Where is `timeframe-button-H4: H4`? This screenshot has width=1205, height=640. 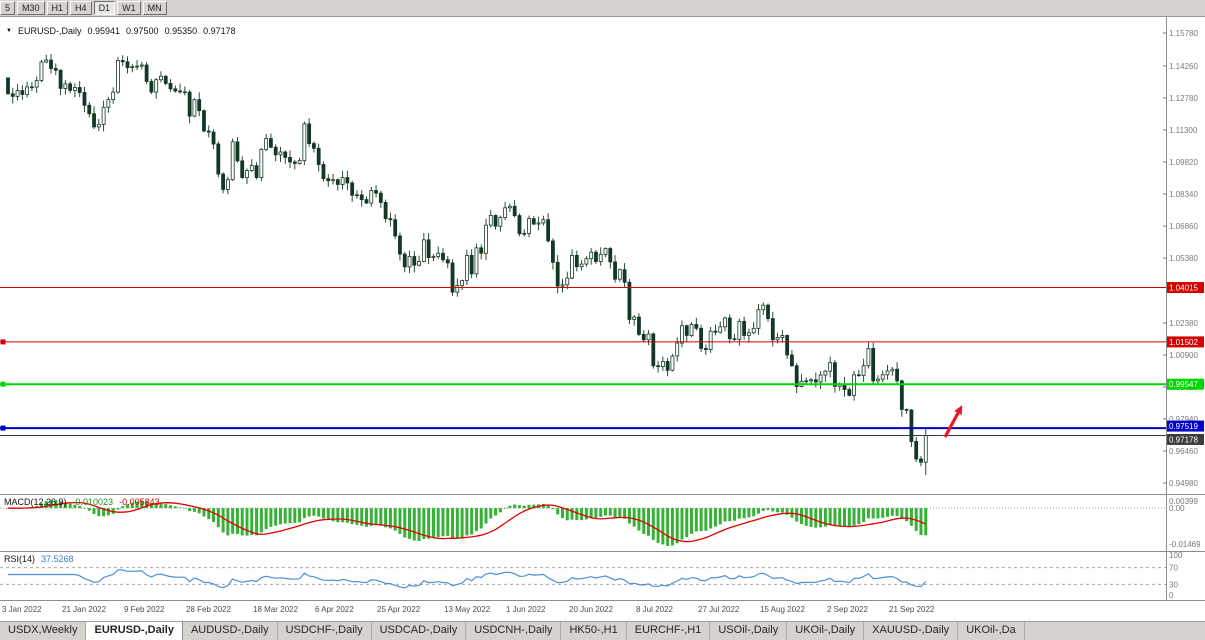 timeframe-button-H4: H4 is located at coordinates (81, 8).